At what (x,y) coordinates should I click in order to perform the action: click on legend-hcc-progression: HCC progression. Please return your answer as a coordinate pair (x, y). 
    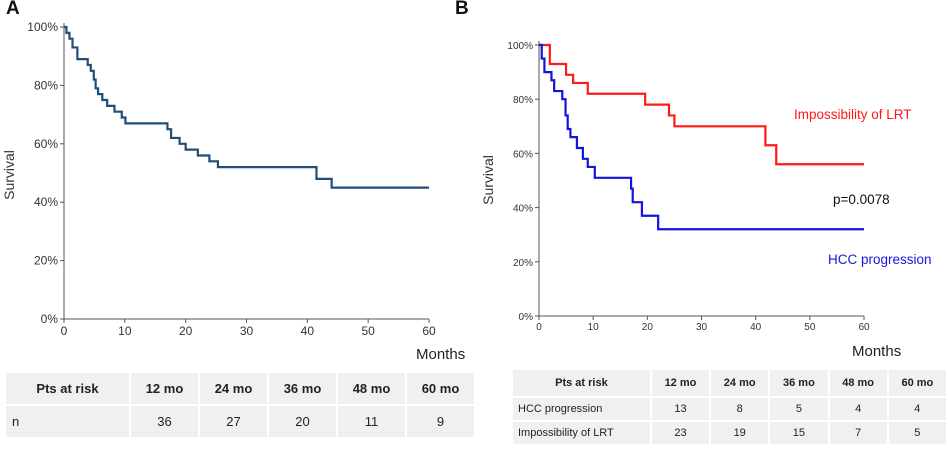
    Looking at the image, I should click on (880, 259).